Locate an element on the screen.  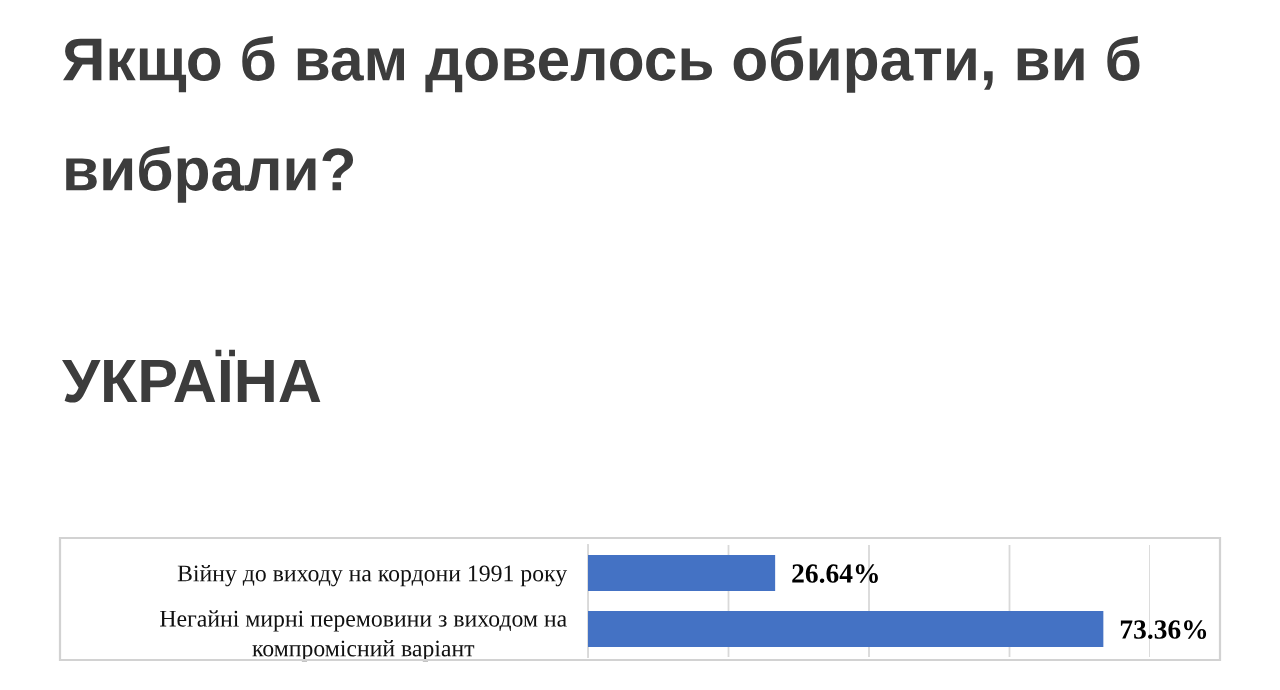
chart-subtitle: УКРАЇНА is located at coordinates (191, 376).